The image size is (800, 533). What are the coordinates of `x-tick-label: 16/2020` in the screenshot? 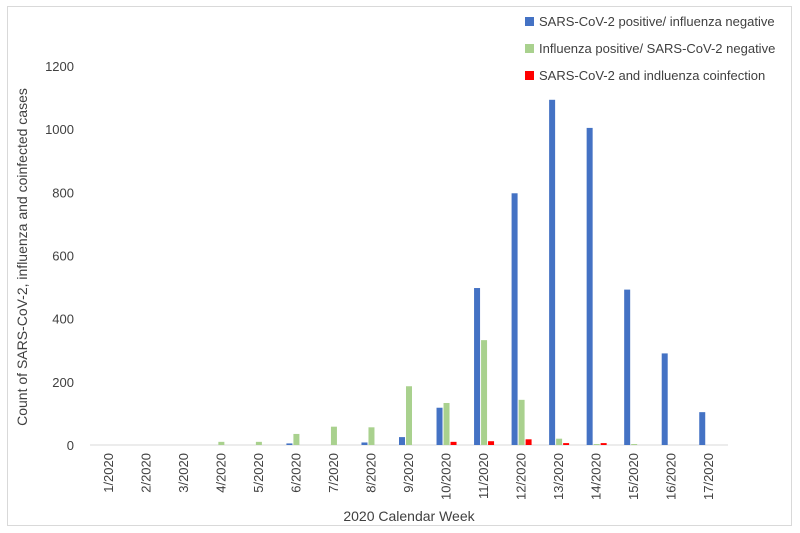 It's located at (671, 476).